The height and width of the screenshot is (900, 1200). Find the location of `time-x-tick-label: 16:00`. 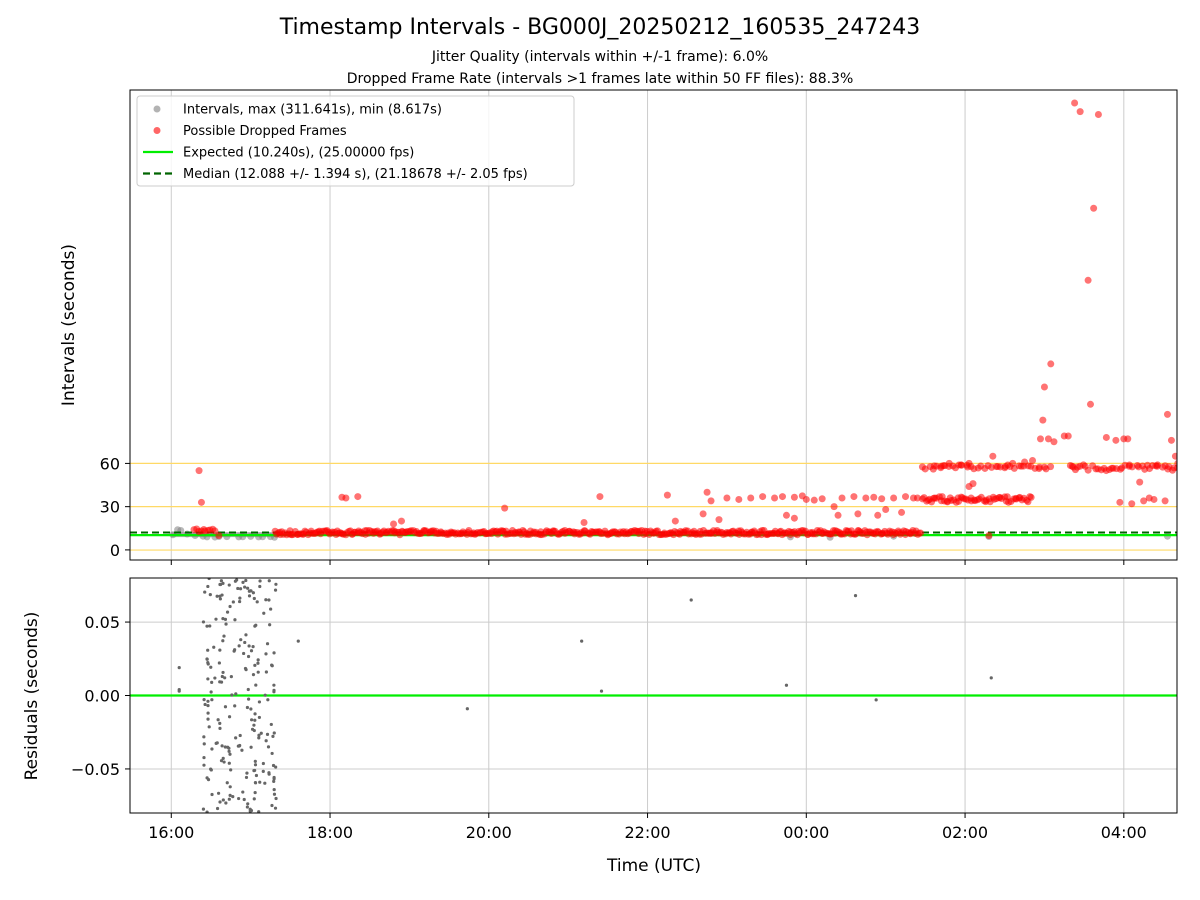

time-x-tick-label: 16:00 is located at coordinates (171, 832).